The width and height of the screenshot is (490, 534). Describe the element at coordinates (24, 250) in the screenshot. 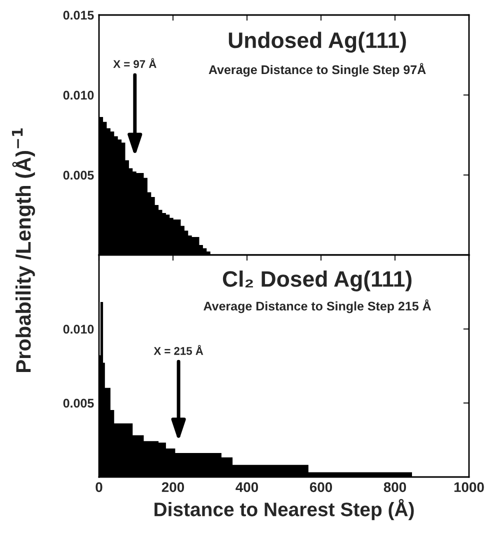

I see `y-axis-title: Probability /Length (Å)$^{−1}$` at that location.